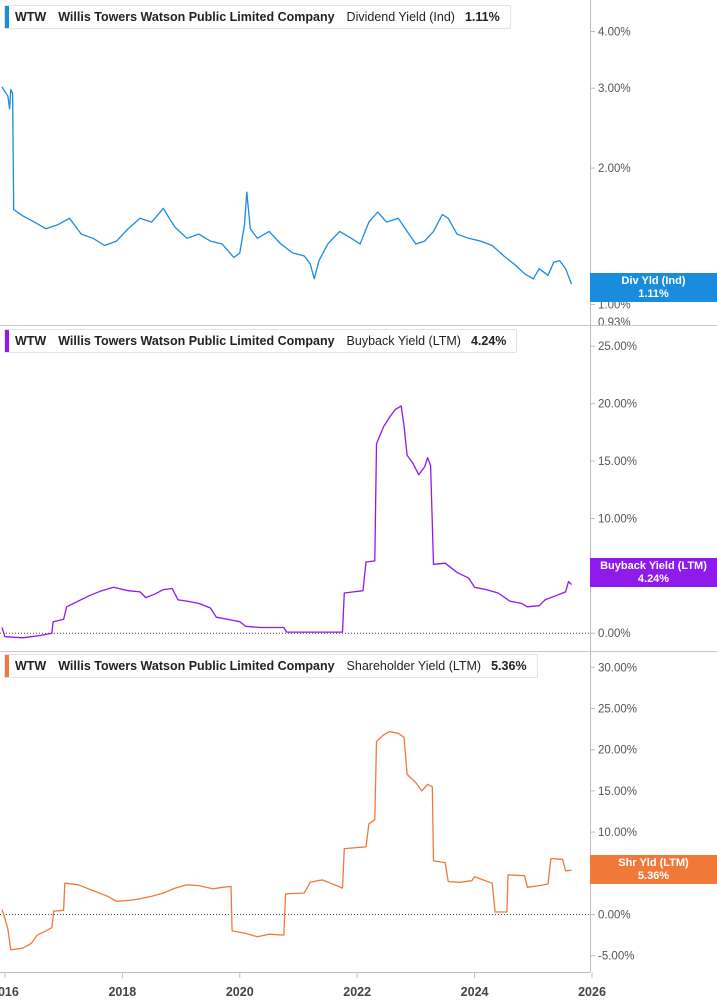 This screenshot has height=1005, width=717. I want to click on legend-metric: Buyback Yield (LTM), so click(403, 341).